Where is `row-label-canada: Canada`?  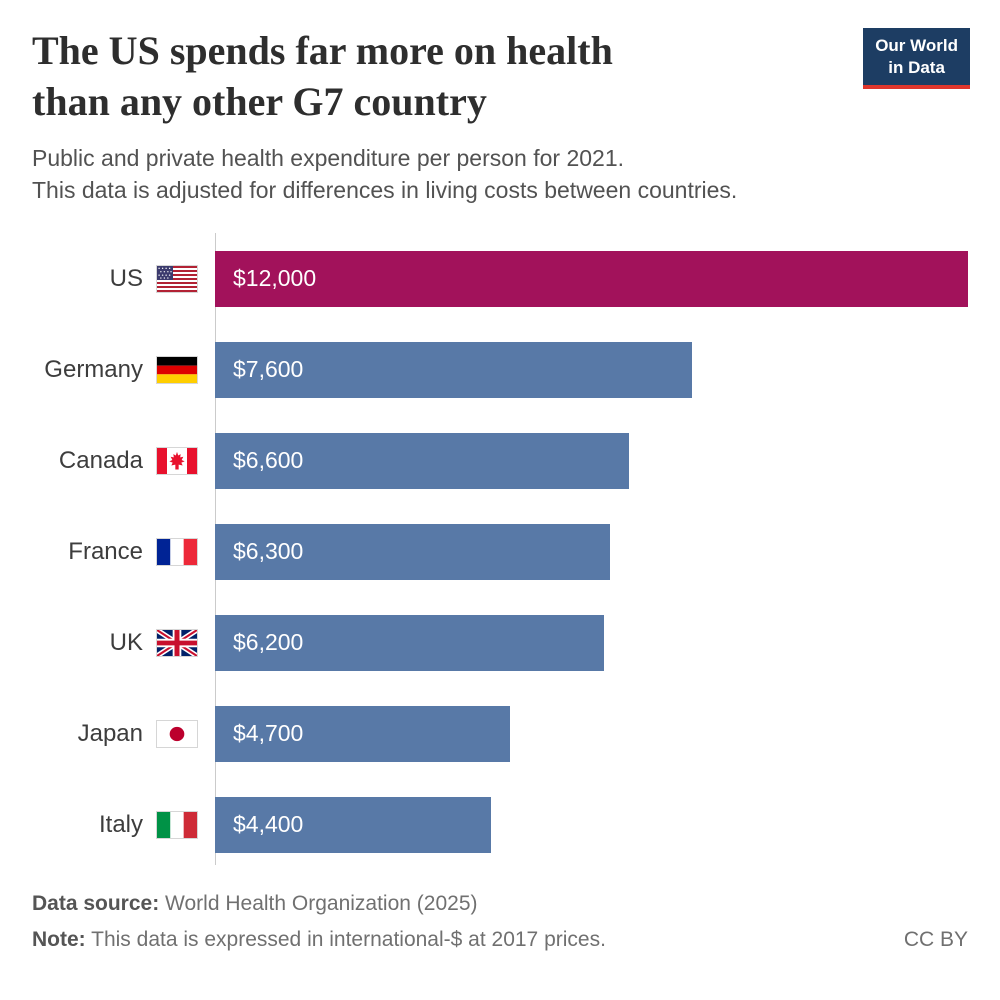
row-label-canada: Canada is located at coordinates (123, 460).